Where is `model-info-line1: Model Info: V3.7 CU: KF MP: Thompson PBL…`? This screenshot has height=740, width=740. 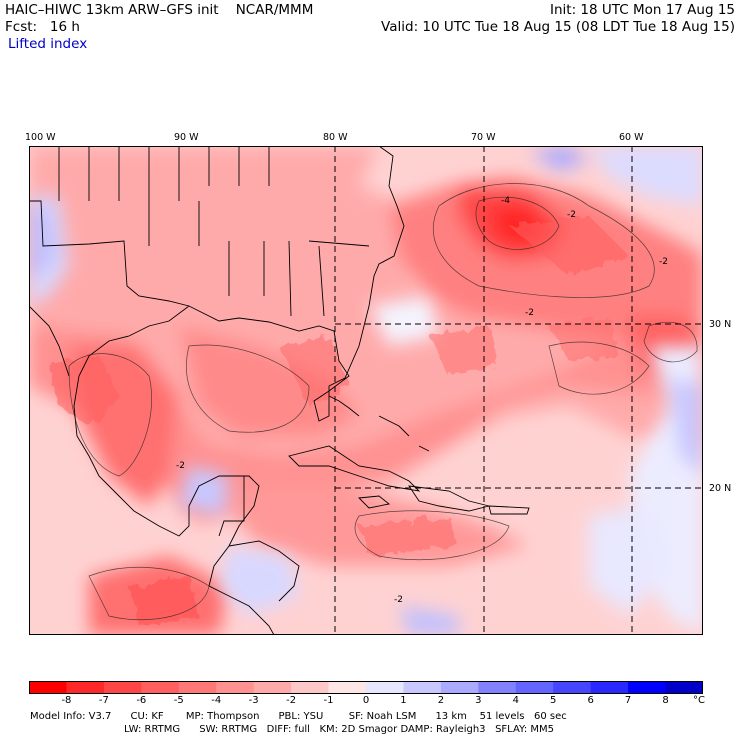
model-info-line1: Model Info: V3.7 CU: KF MP: Thompson PBL… is located at coordinates (298, 716).